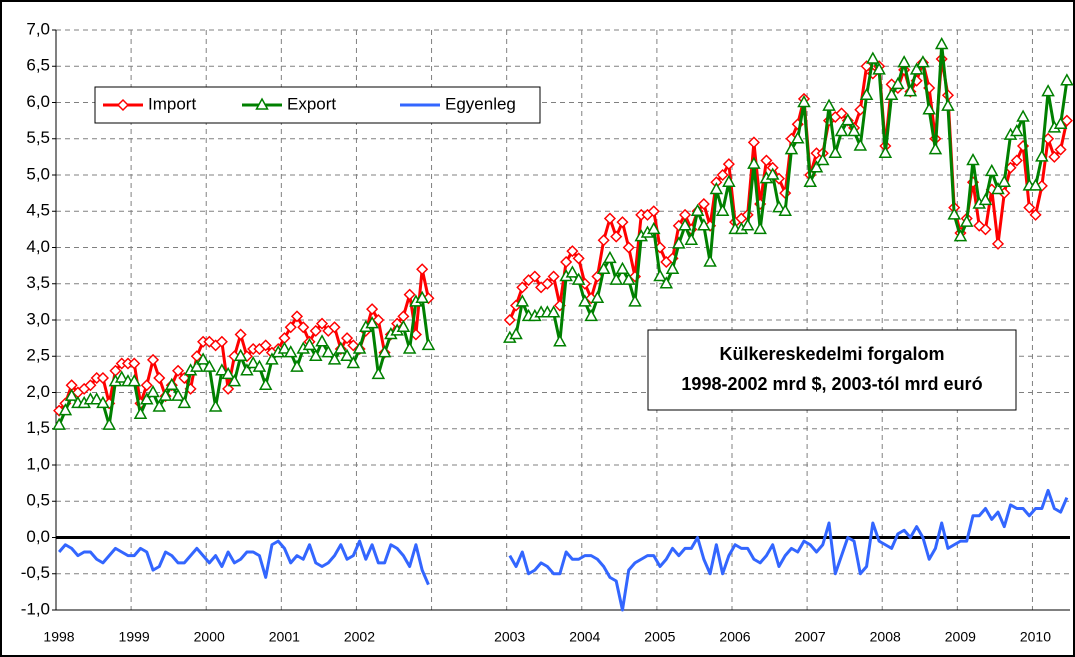  What do you see at coordinates (35, 572) in the screenshot?
I see `y-tick-label: -0,5` at bounding box center [35, 572].